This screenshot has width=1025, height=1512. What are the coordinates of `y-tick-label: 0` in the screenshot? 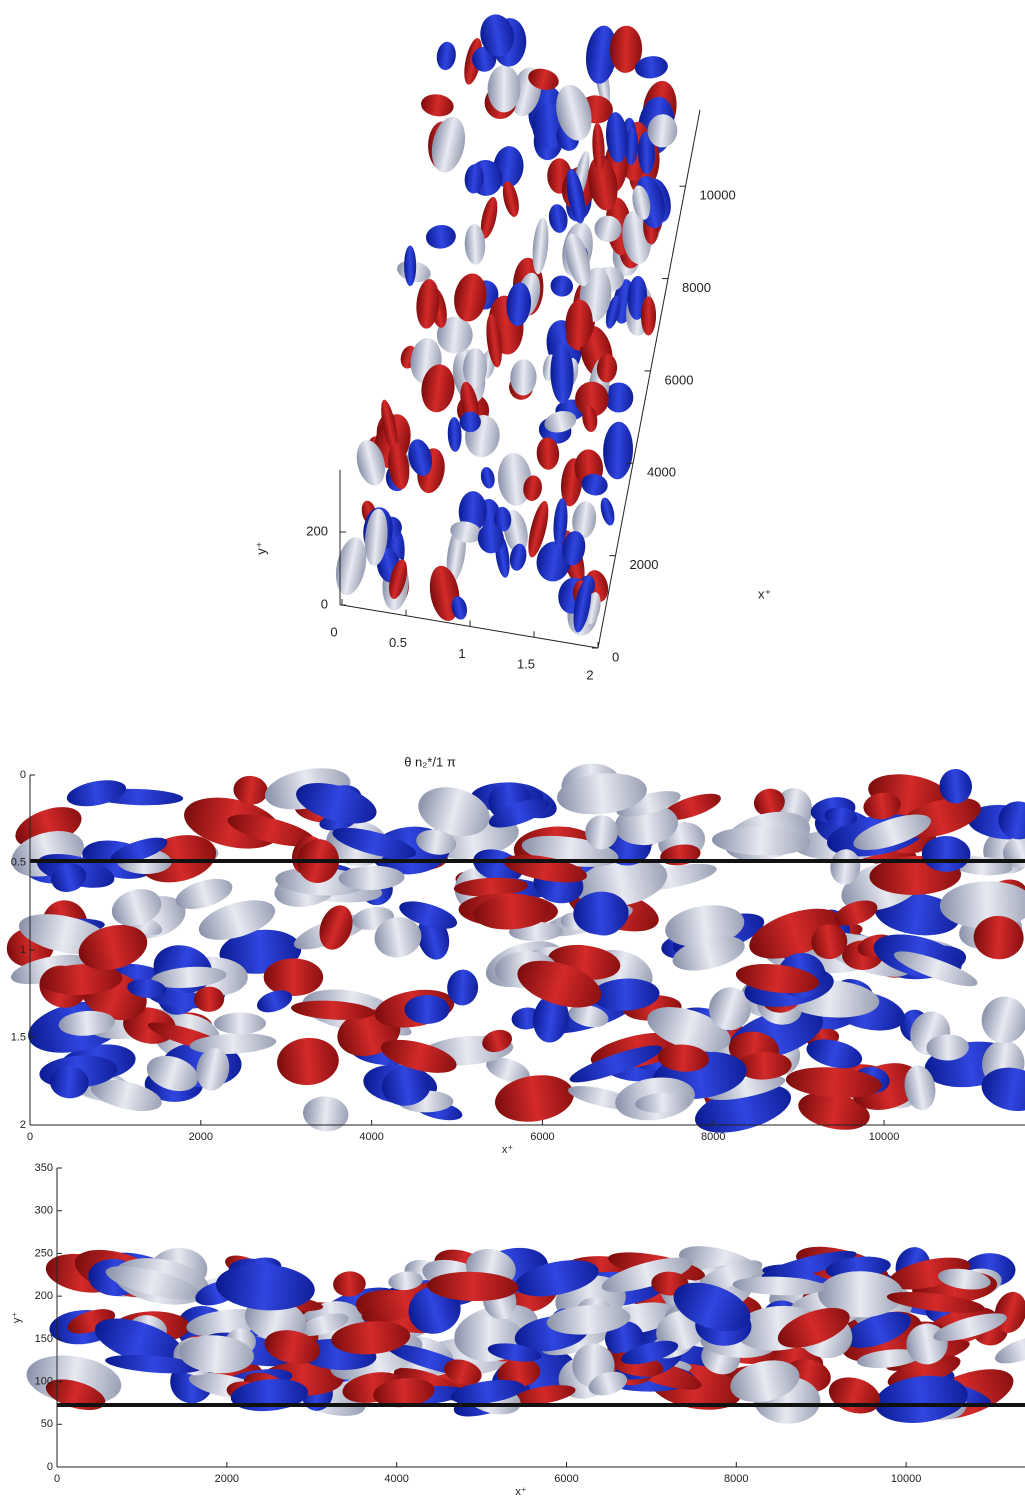 It's located at (23, 775).